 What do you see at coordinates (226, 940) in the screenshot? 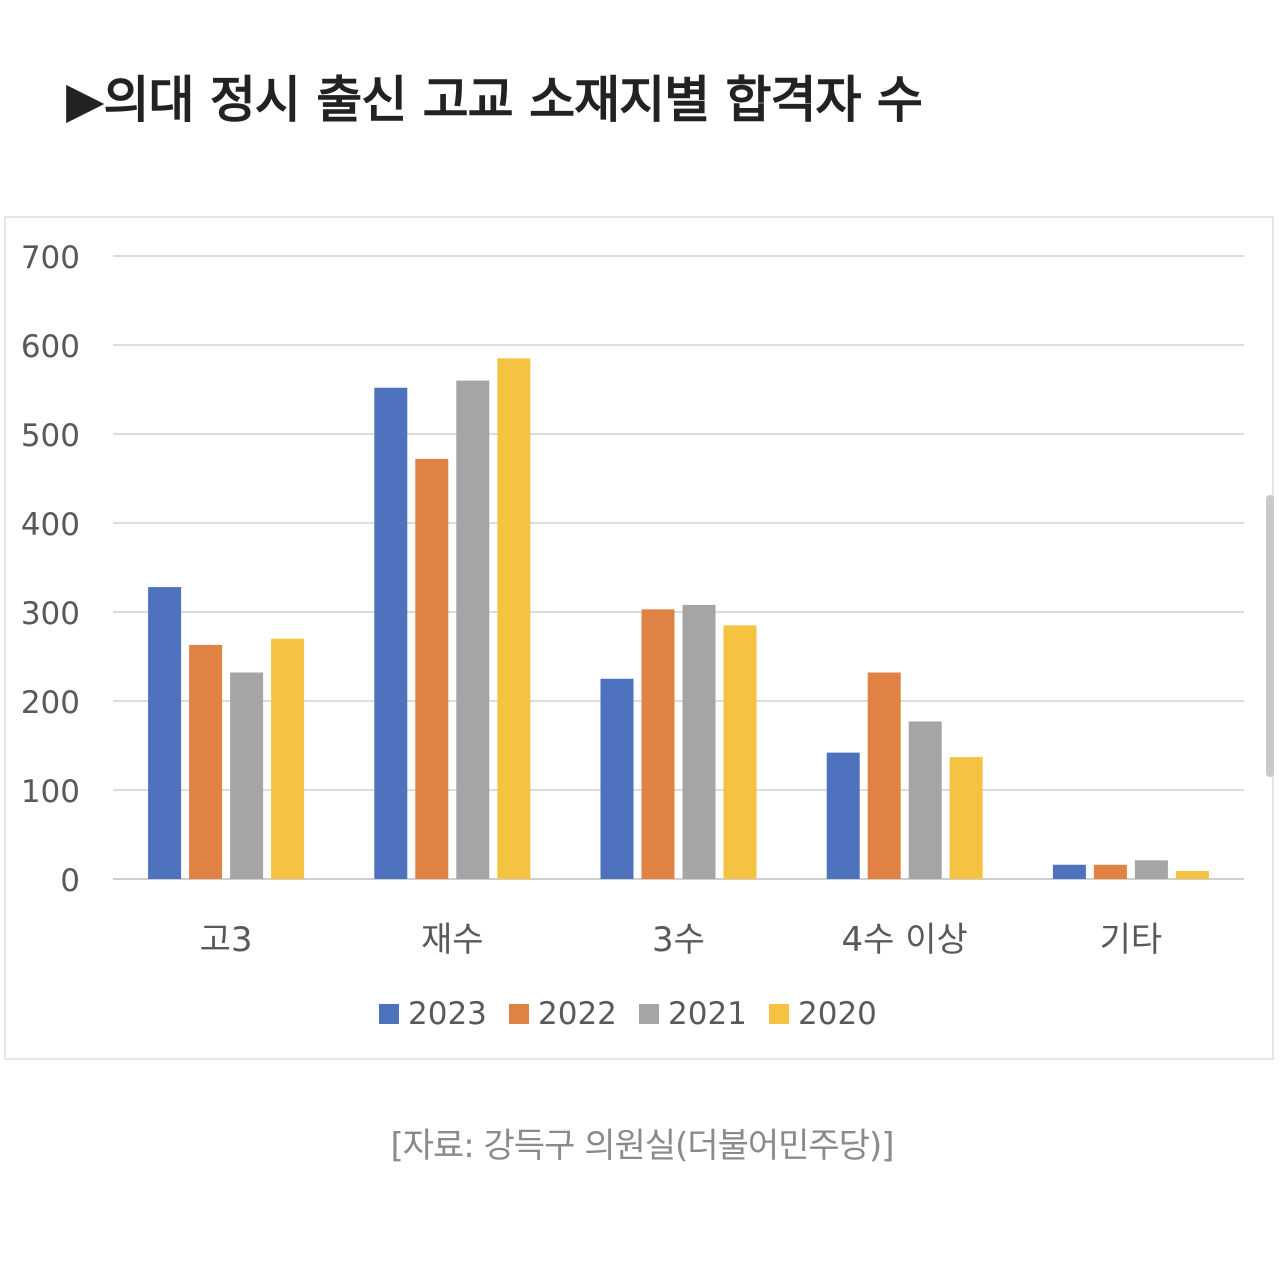
I see `x-tick-label: 고3` at bounding box center [226, 940].